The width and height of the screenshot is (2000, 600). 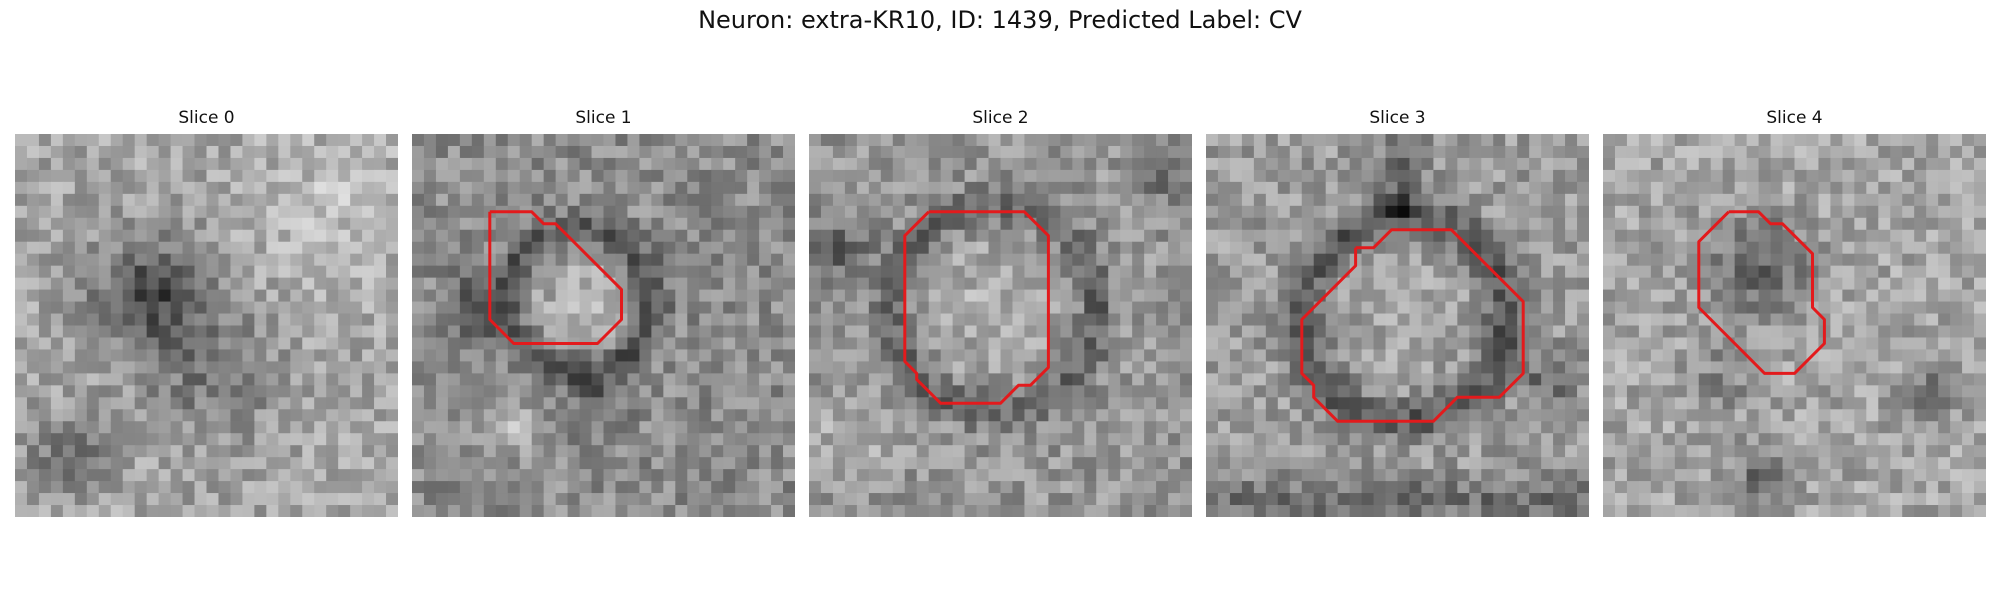 What do you see at coordinates (206, 118) in the screenshot?
I see `panel-title-slice-0: Slice 0` at bounding box center [206, 118].